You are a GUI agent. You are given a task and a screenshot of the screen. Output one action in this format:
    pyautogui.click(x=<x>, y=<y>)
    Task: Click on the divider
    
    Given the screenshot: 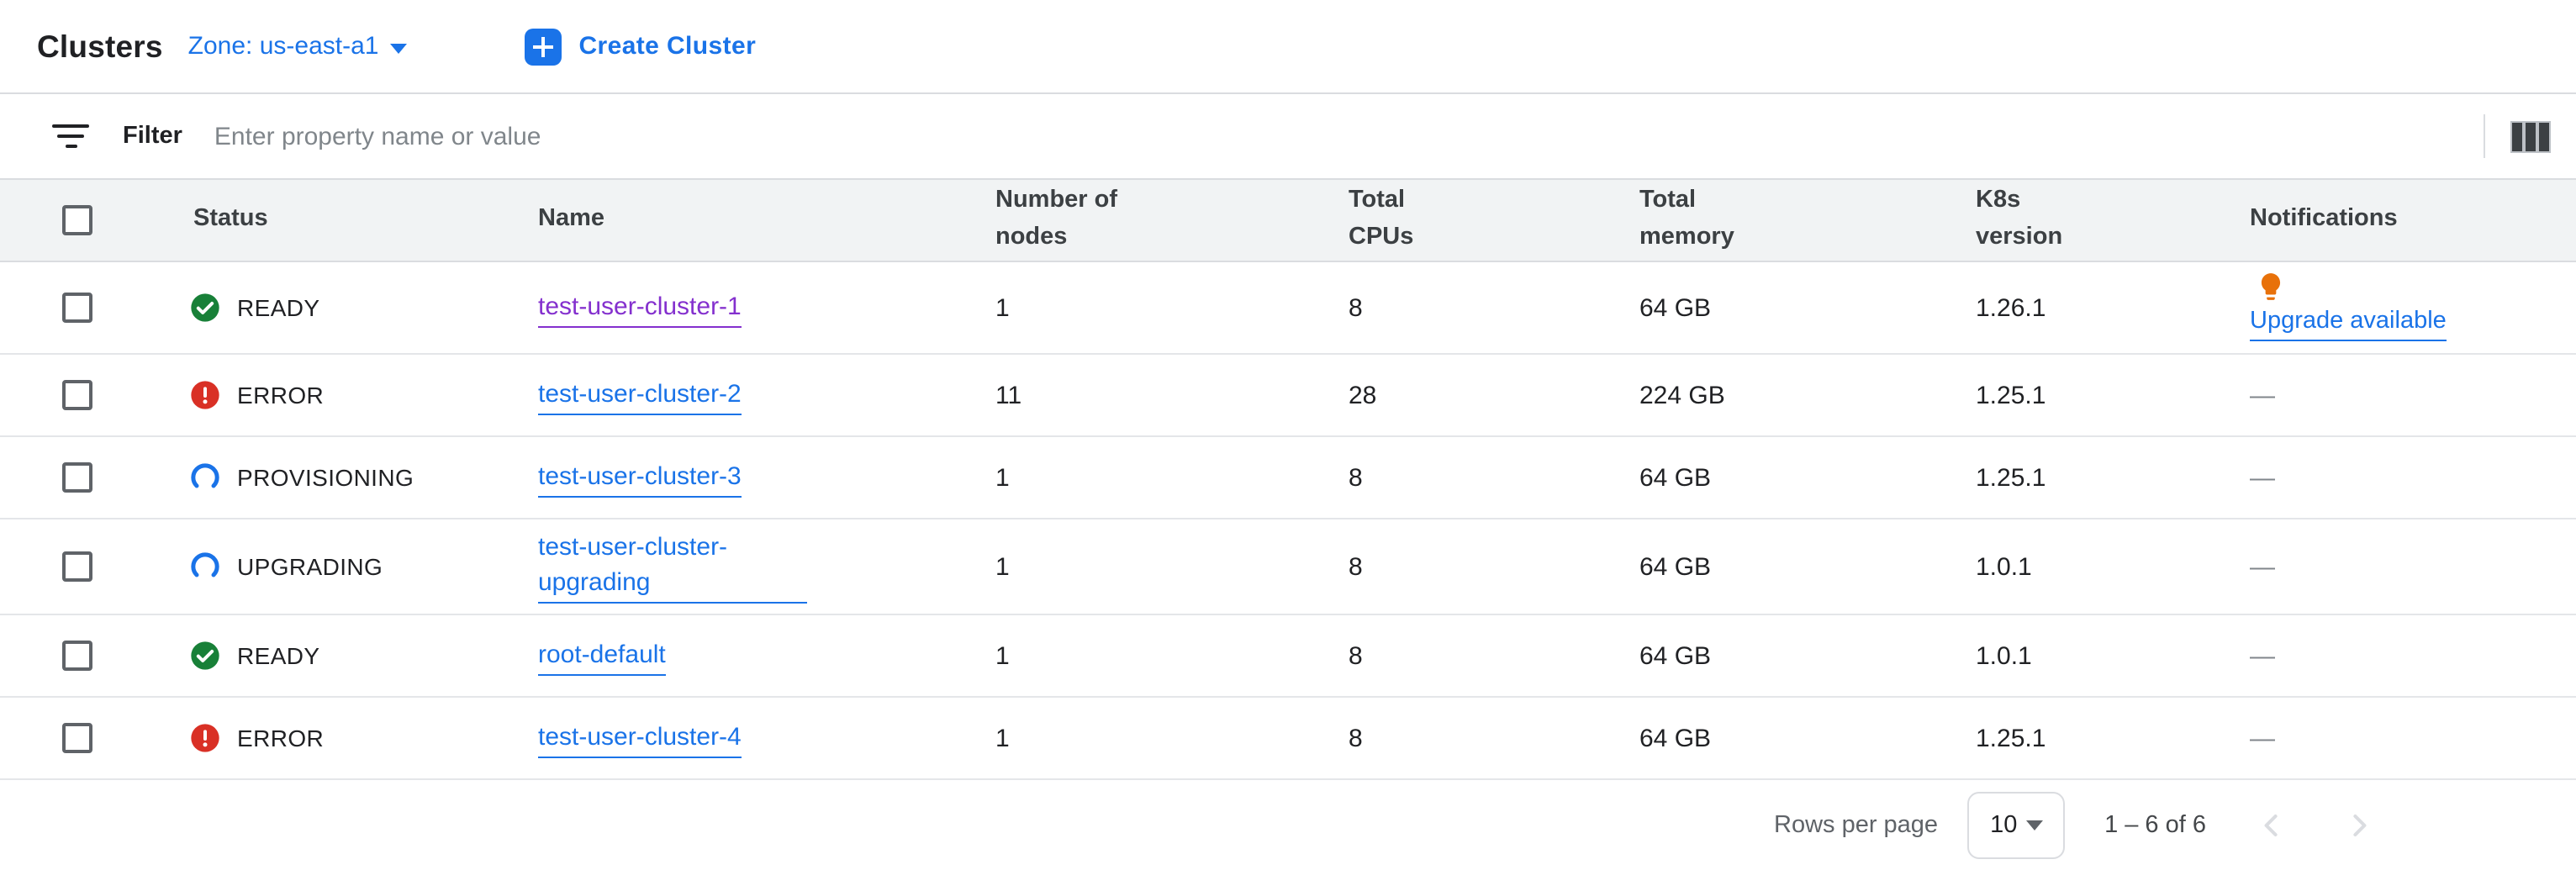 What is the action you would take?
    pyautogui.click(x=2484, y=136)
    